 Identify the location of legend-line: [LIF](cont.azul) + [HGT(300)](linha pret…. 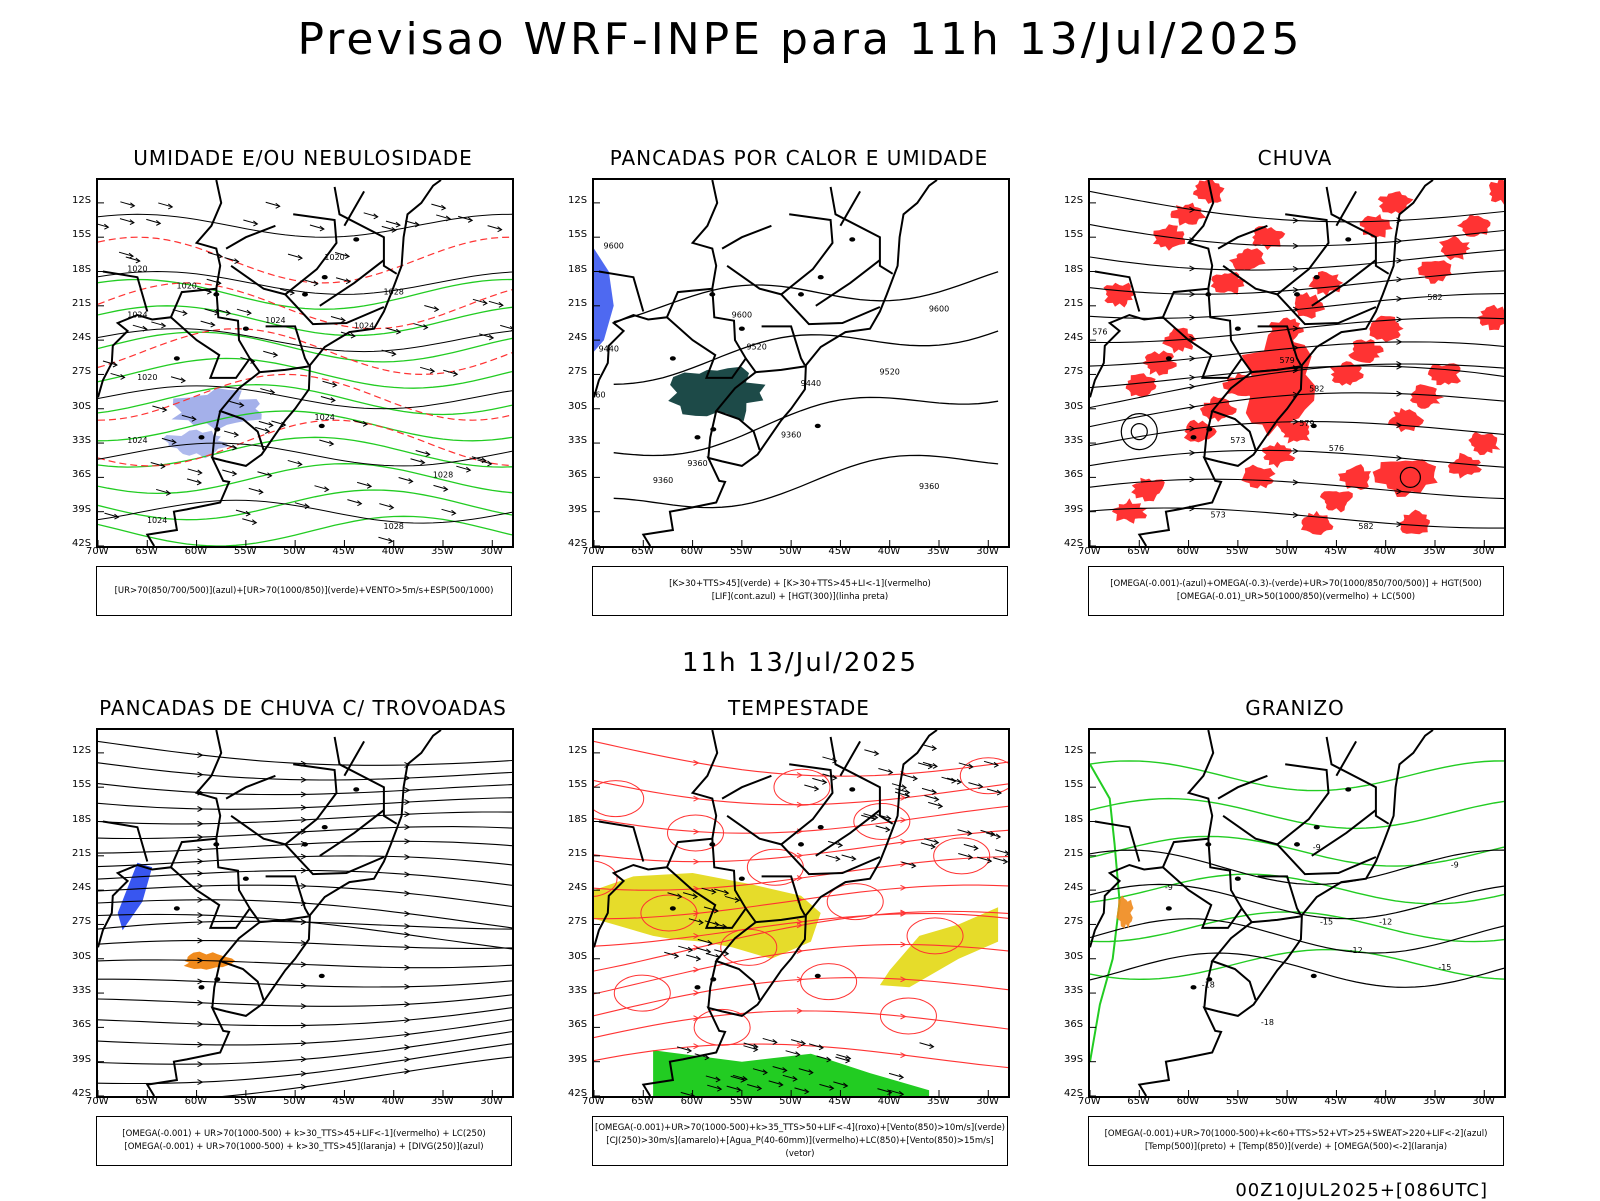
(800, 597).